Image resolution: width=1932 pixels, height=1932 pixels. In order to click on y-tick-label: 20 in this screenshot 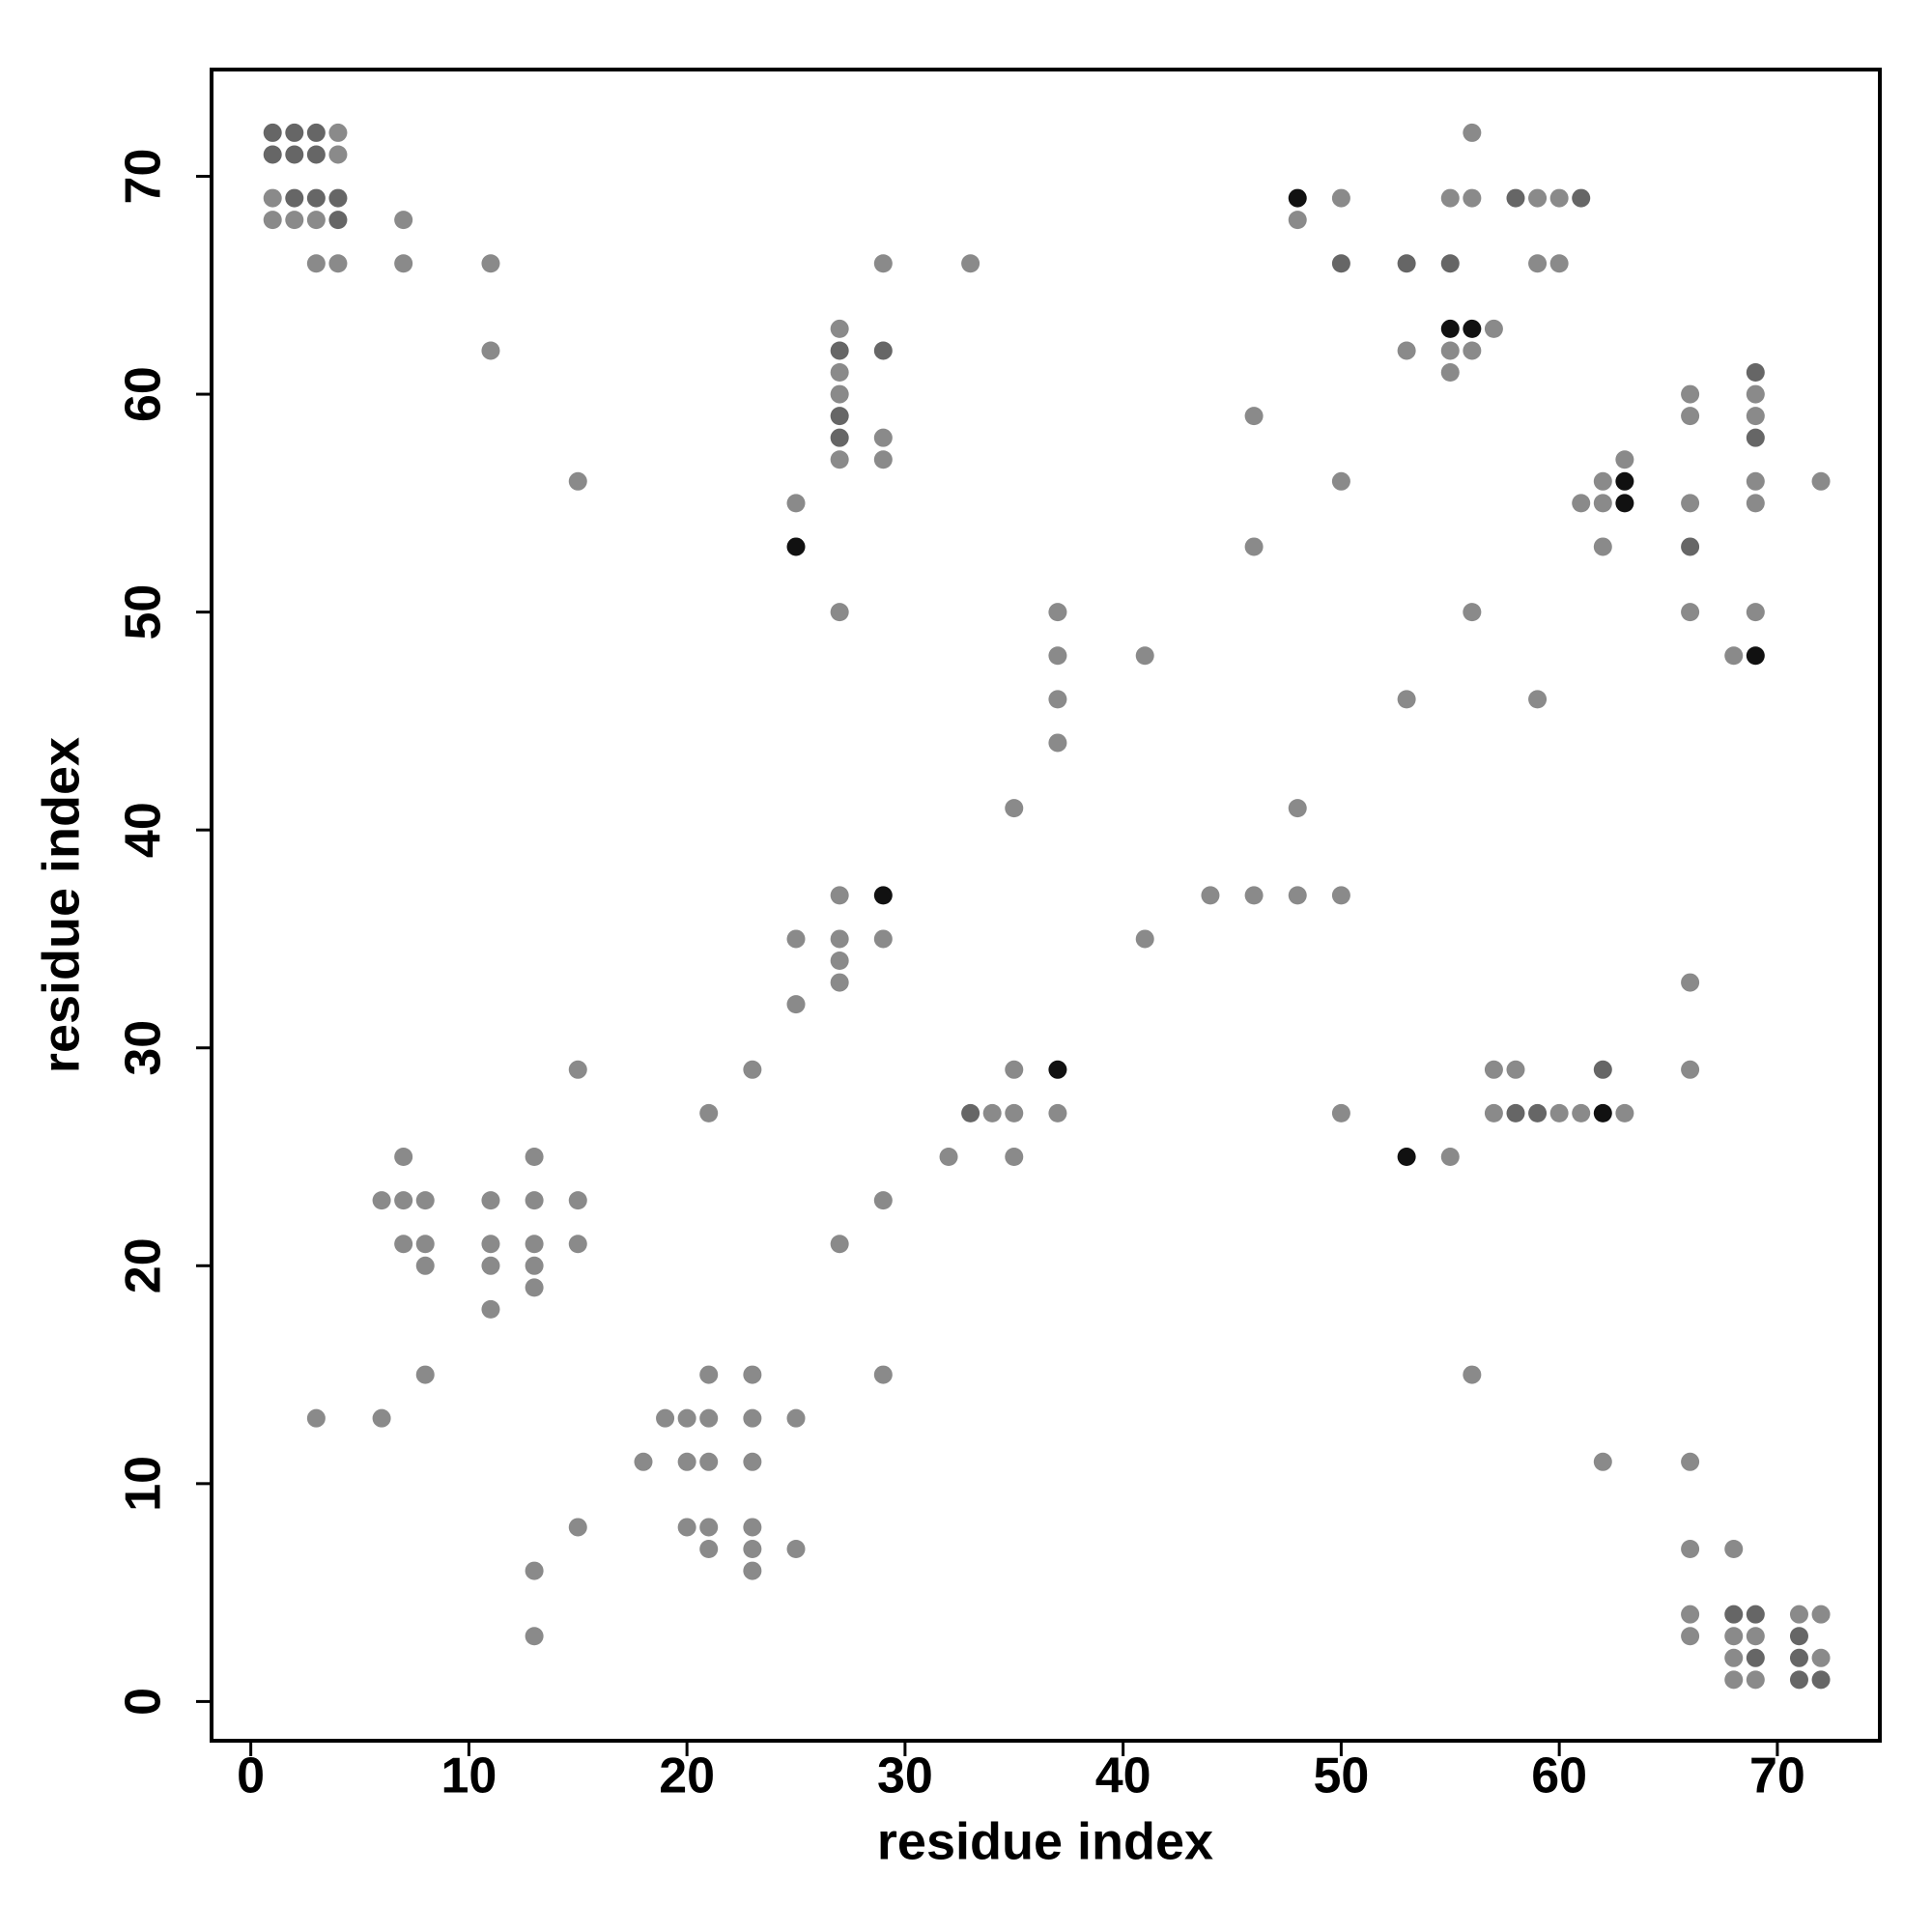, I will do `click(144, 1265)`.